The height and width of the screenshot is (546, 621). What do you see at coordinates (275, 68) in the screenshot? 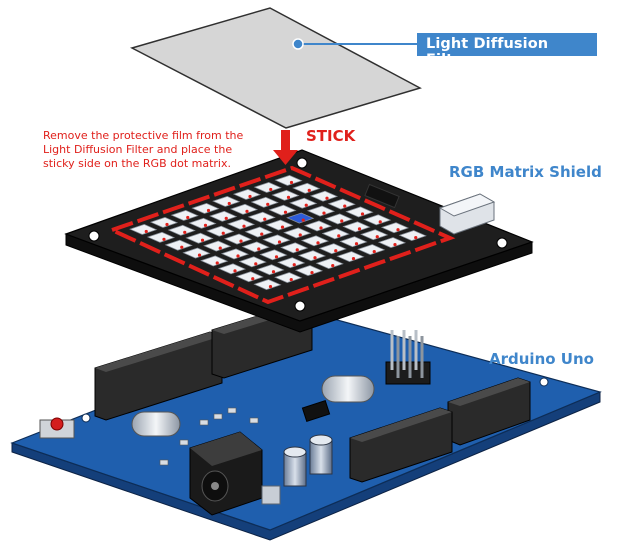
I see `light-diffusion-filter` at bounding box center [275, 68].